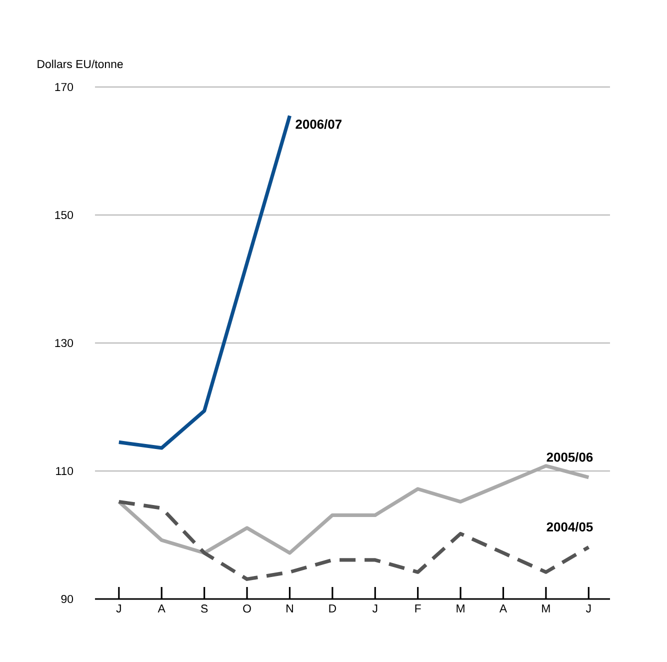  Describe the element at coordinates (67, 599) in the screenshot. I see `y-tick-label: 90` at that location.